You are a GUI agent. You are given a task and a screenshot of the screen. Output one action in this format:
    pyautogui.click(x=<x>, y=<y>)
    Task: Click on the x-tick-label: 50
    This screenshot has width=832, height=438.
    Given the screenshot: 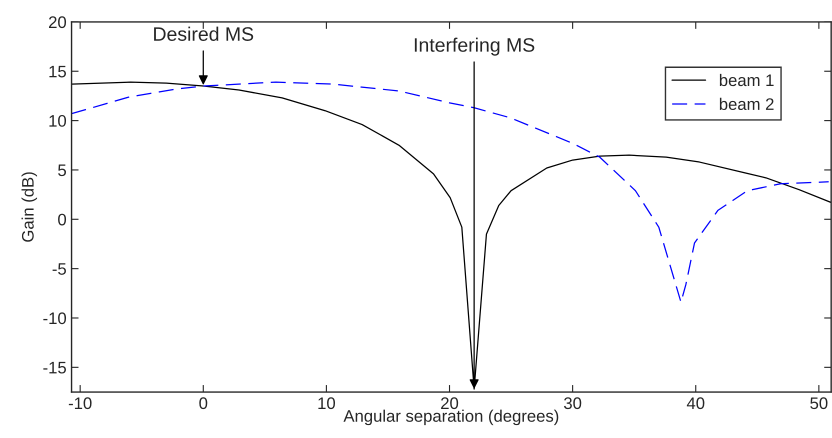 What is the action you would take?
    pyautogui.click(x=819, y=403)
    